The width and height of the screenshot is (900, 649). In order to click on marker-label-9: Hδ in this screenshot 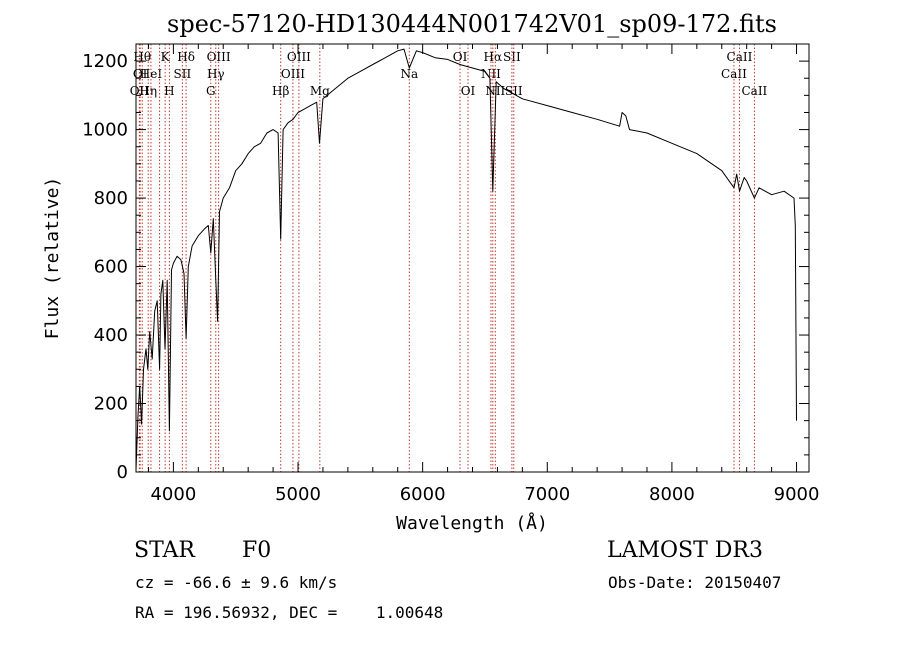, I will do `click(186, 57)`.